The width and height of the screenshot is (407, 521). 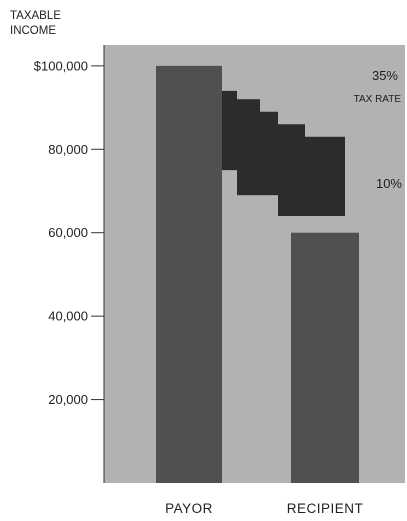 I want to click on y-tick-label-0: $100,000, so click(x=61, y=65).